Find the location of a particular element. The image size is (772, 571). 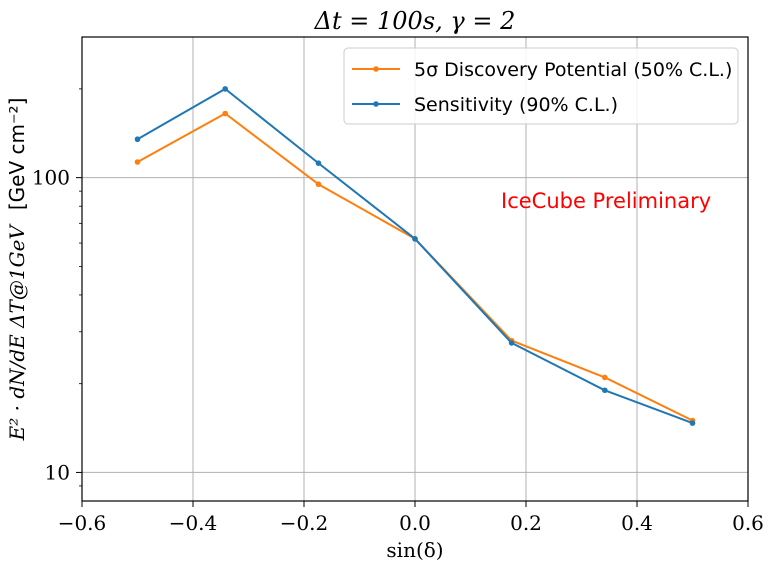

legend-entry: 5σ Discovery Potential (50% C.L.) is located at coordinates (542, 70).